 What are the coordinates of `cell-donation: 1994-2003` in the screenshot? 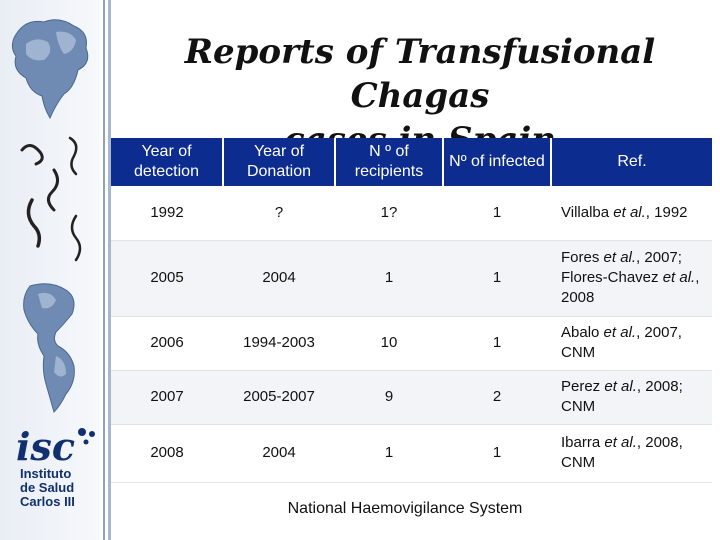 It's located at (279, 343).